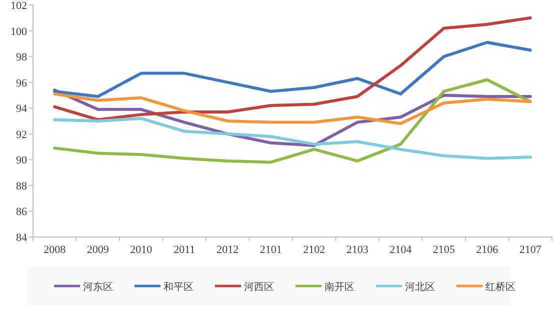 This screenshot has width=554, height=325. I want to click on x-tick-label: 2010, so click(141, 250).